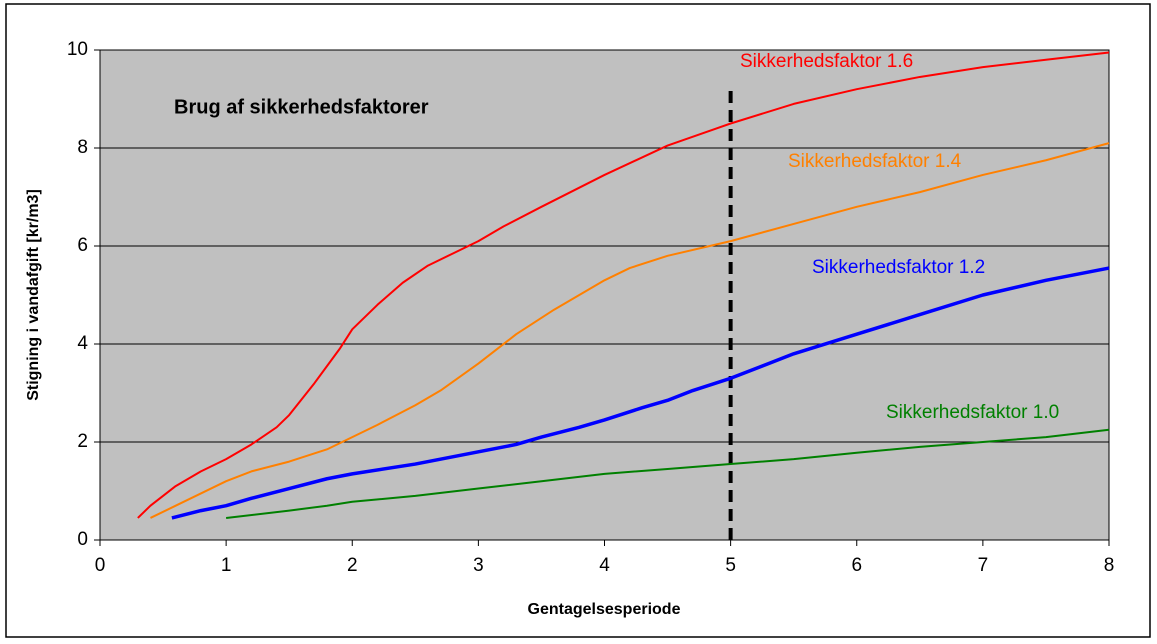 This screenshot has width=1157, height=644. Describe the element at coordinates (875, 161) in the screenshot. I see `series-label: Sikkerhedsfaktor 1.4` at that location.